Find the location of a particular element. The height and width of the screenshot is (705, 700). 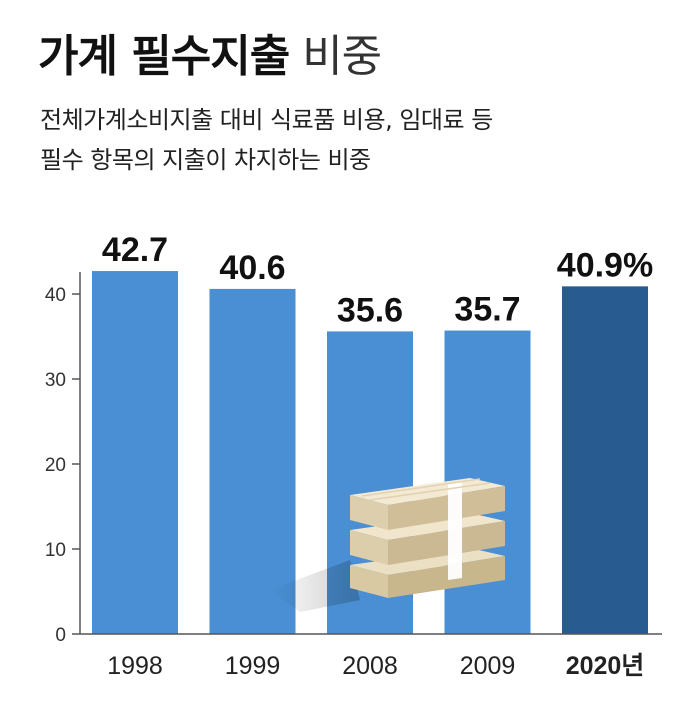

chart-title: 가계 필수지출 비중 is located at coordinates (210, 52).